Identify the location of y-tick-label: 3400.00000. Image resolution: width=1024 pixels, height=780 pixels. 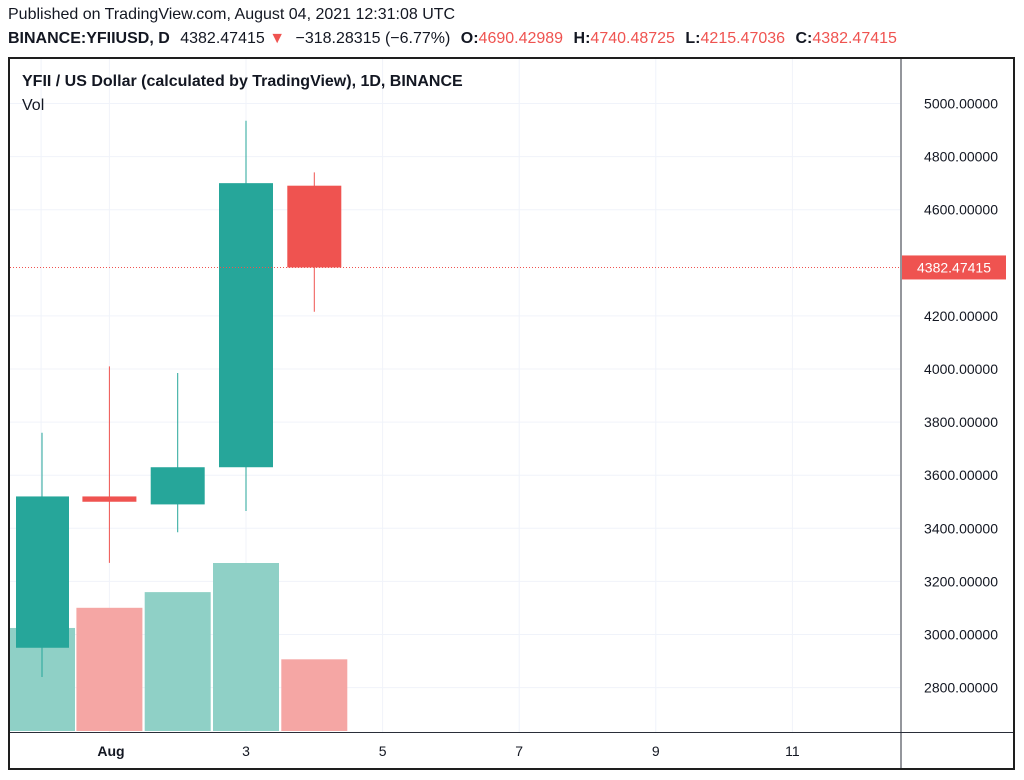
(961, 528).